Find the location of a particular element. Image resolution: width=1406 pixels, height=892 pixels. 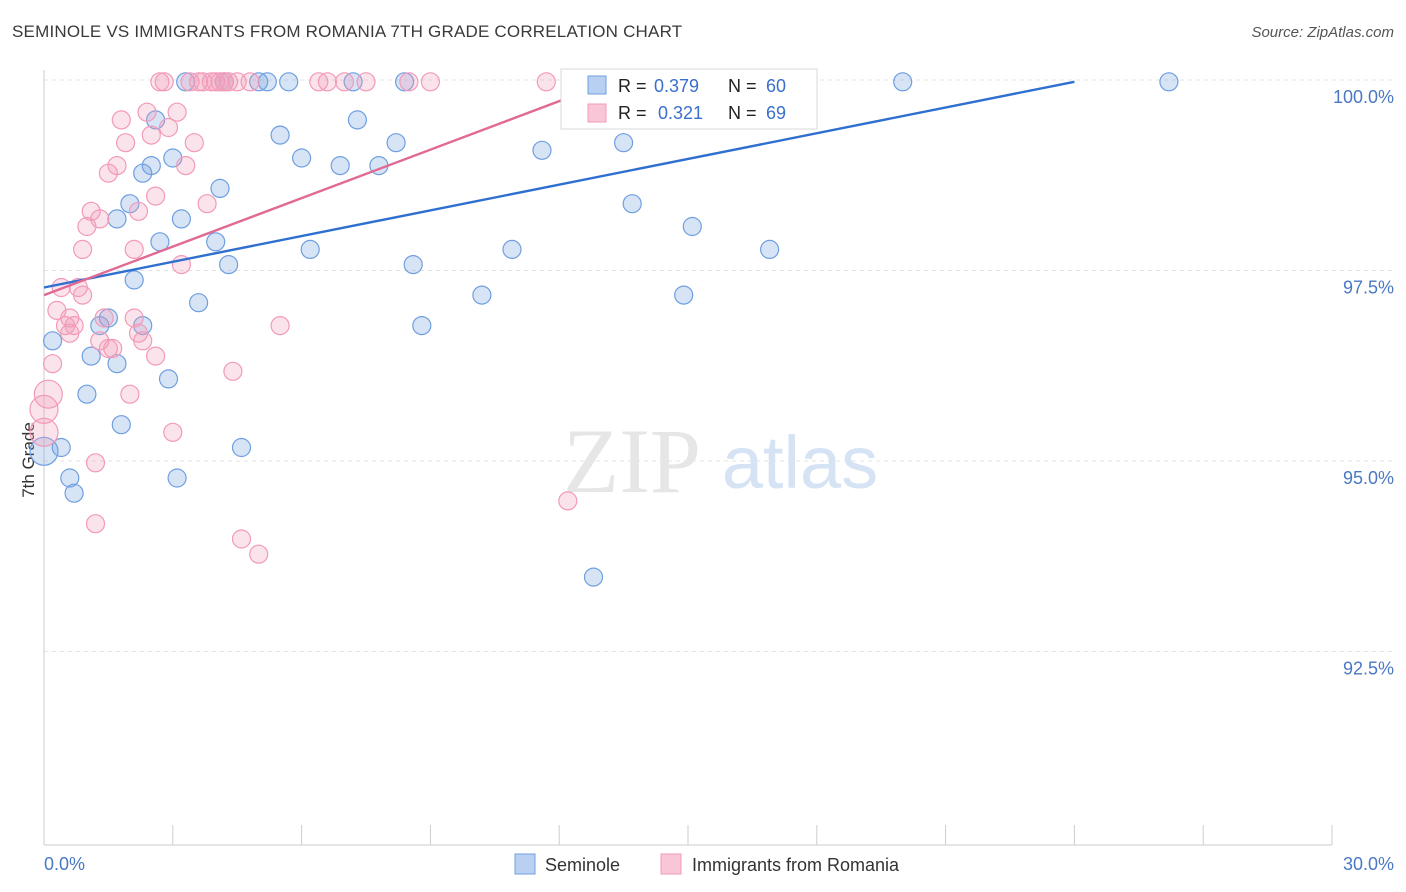

x-tick-label-min: 0.0% is located at coordinates (64, 864).